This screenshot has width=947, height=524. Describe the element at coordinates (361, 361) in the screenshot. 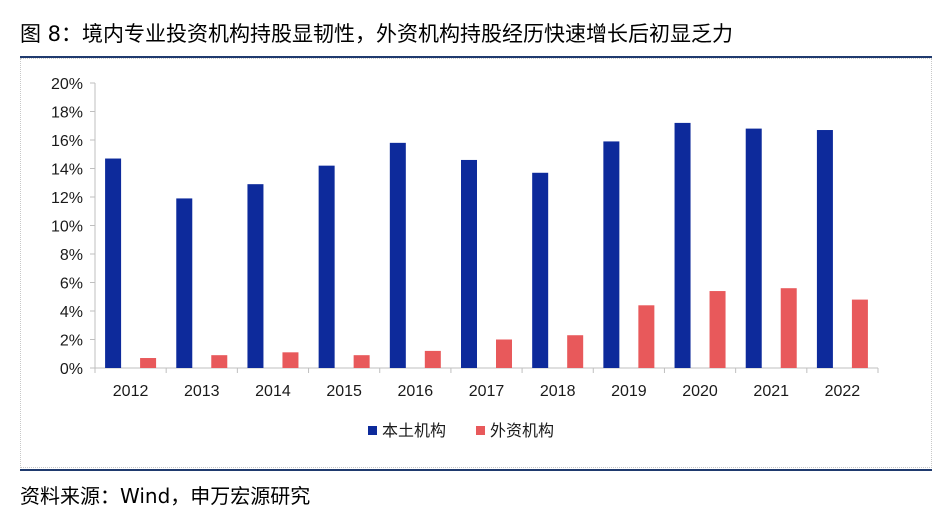

I see `bar-foreign-2015` at that location.